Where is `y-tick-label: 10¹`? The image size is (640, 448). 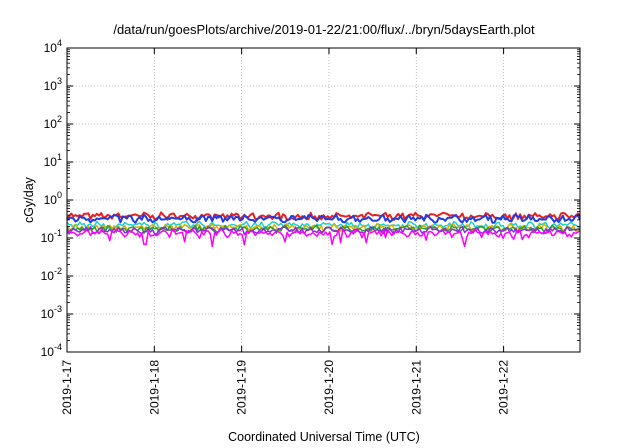
y-tick-label: 10¹ is located at coordinates (53, 160).